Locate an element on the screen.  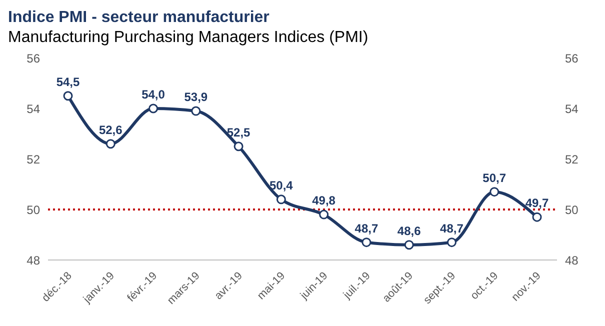
data-label: 50,4 is located at coordinates (282, 185).